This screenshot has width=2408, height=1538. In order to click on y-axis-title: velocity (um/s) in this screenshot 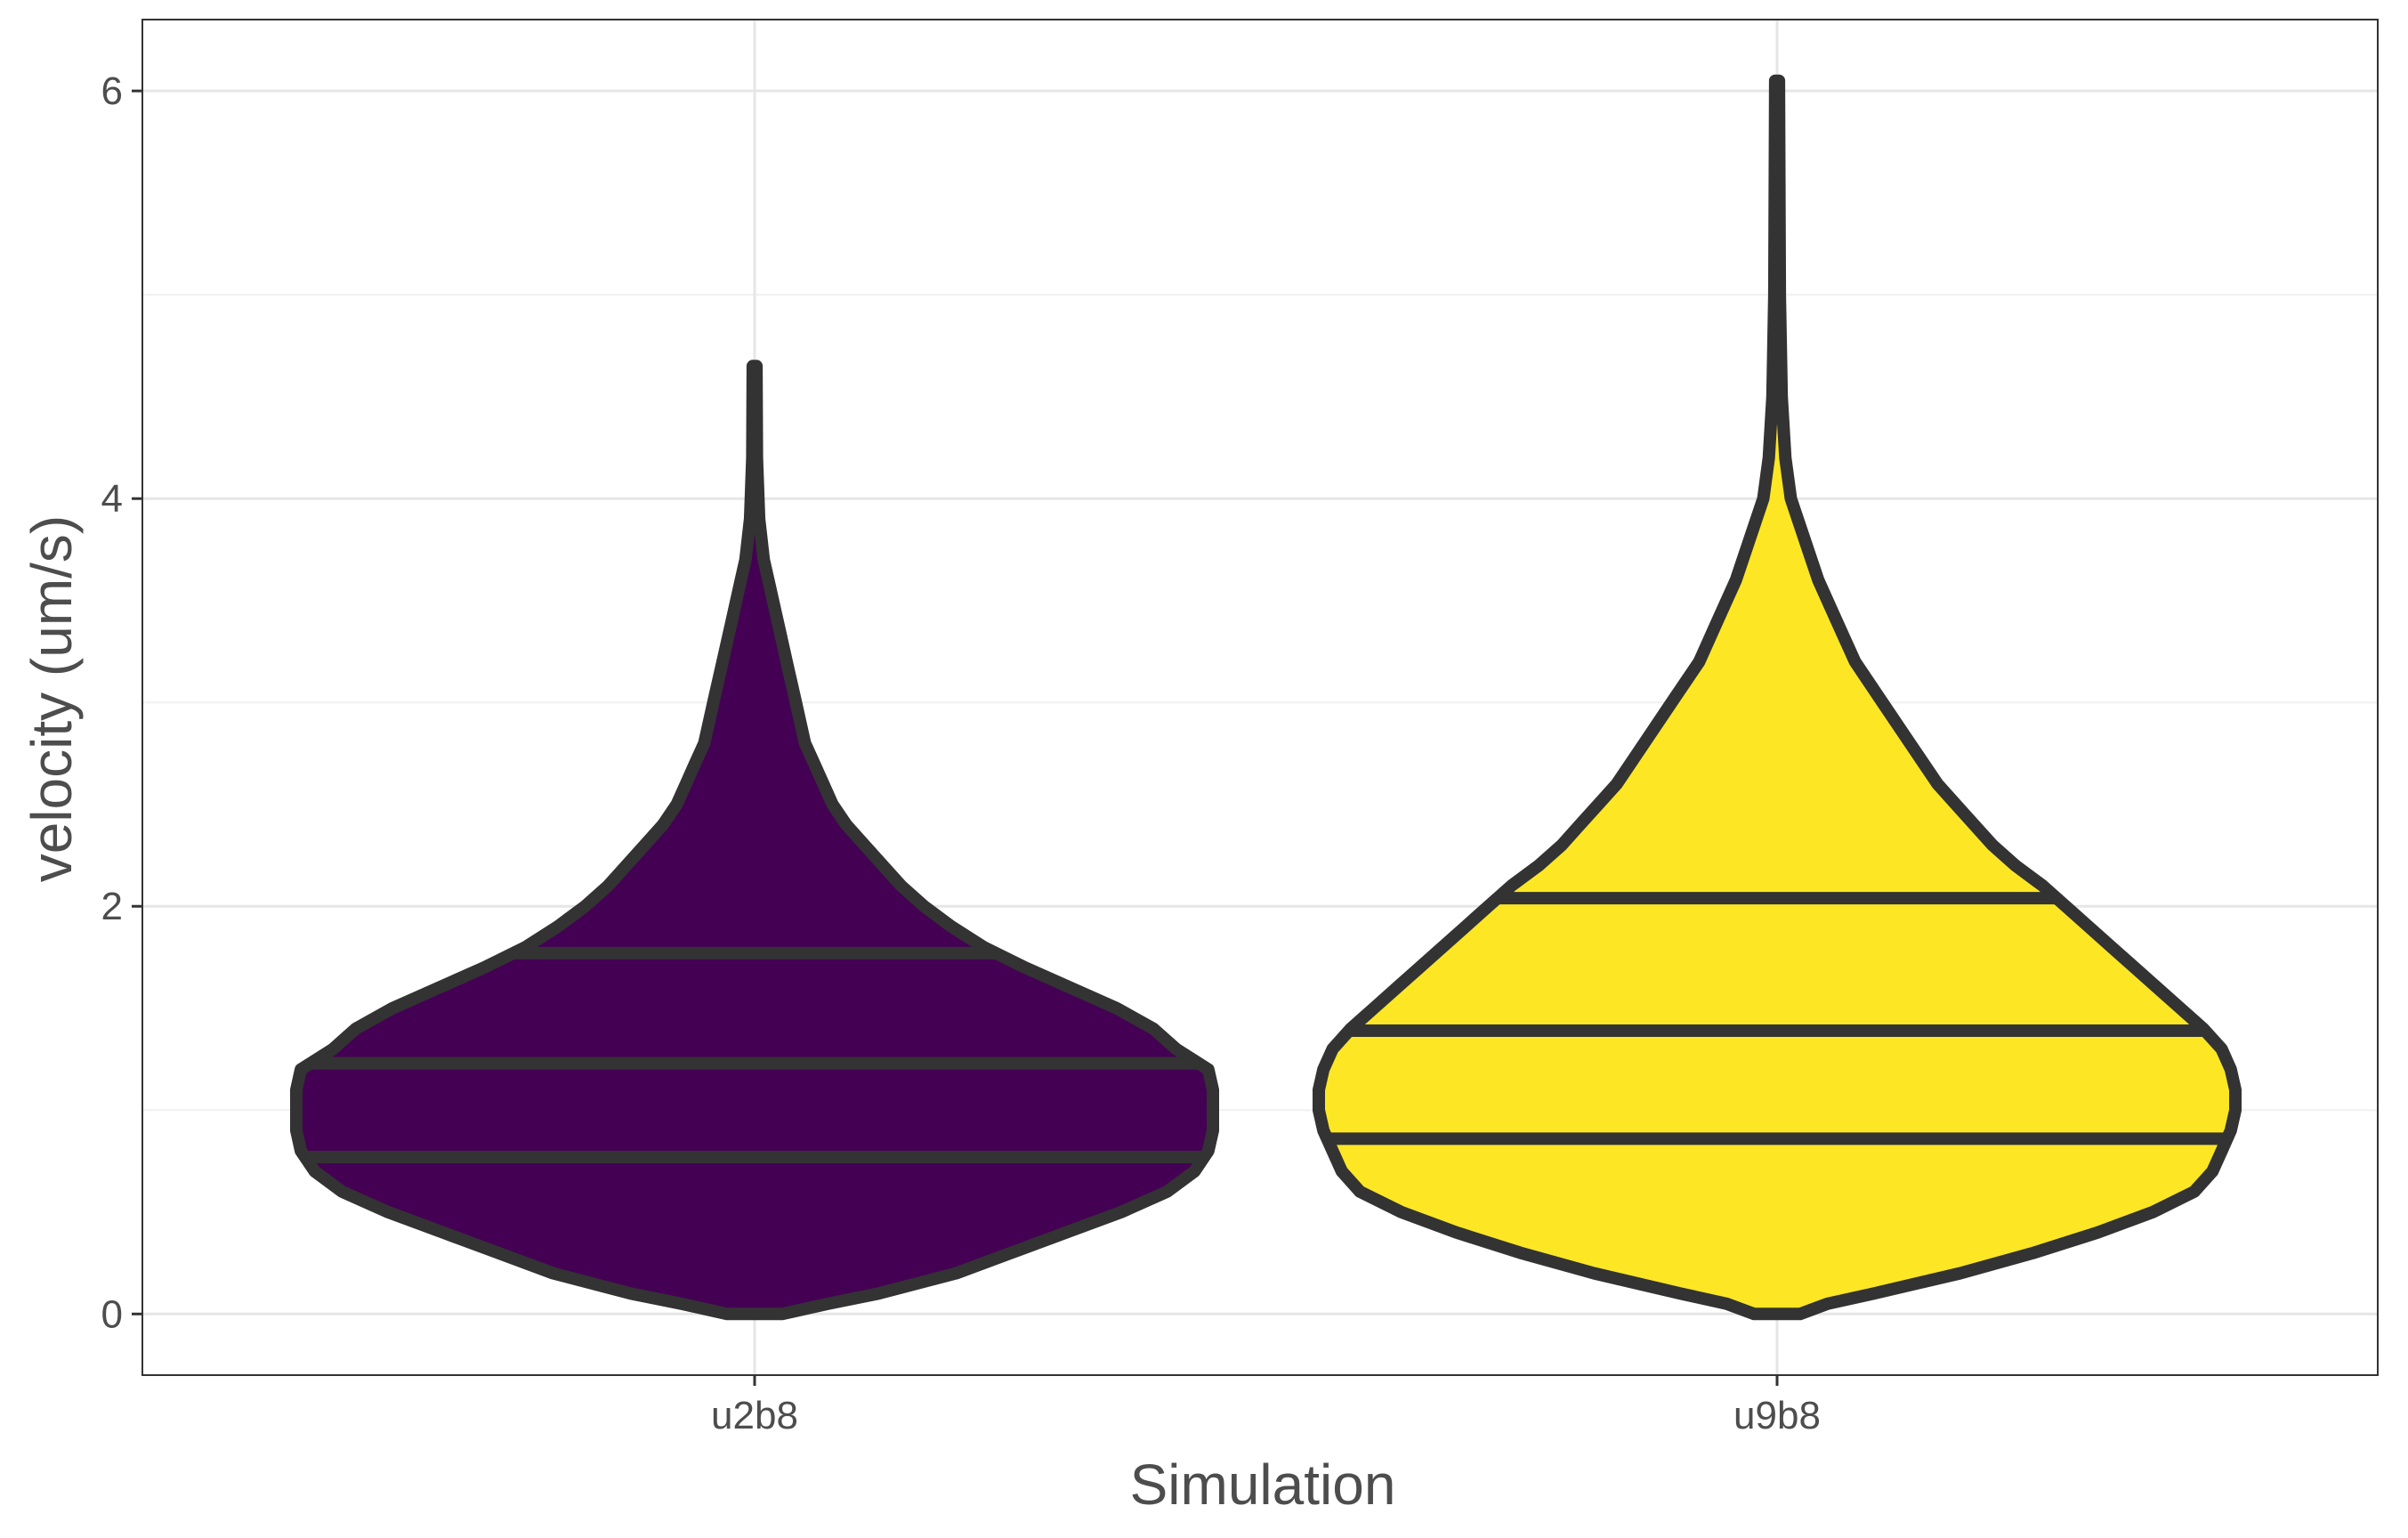, I will do `click(52, 699)`.